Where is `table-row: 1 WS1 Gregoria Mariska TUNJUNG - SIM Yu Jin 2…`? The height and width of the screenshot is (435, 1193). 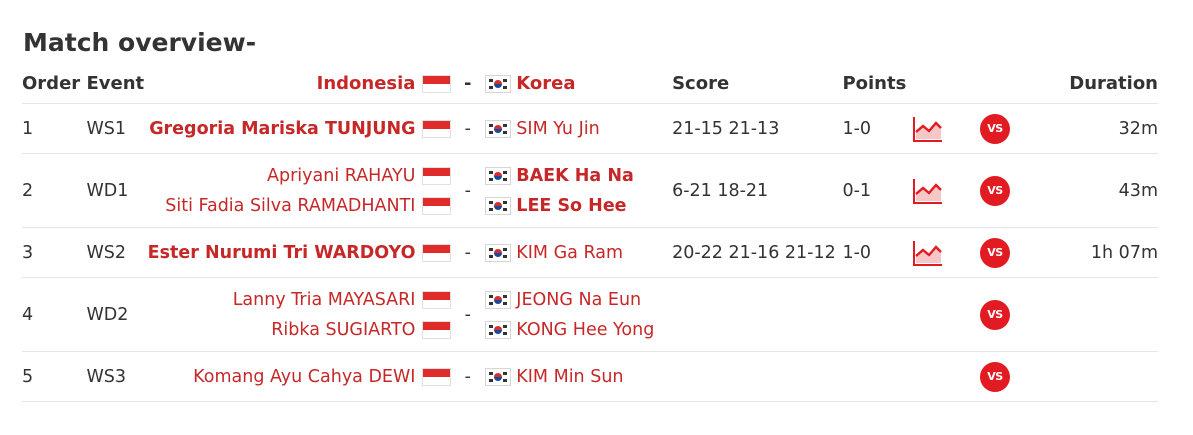 table-row: 1 WS1 Gregoria Mariska TUNJUNG - SIM Yu Jin 2… is located at coordinates (590, 128).